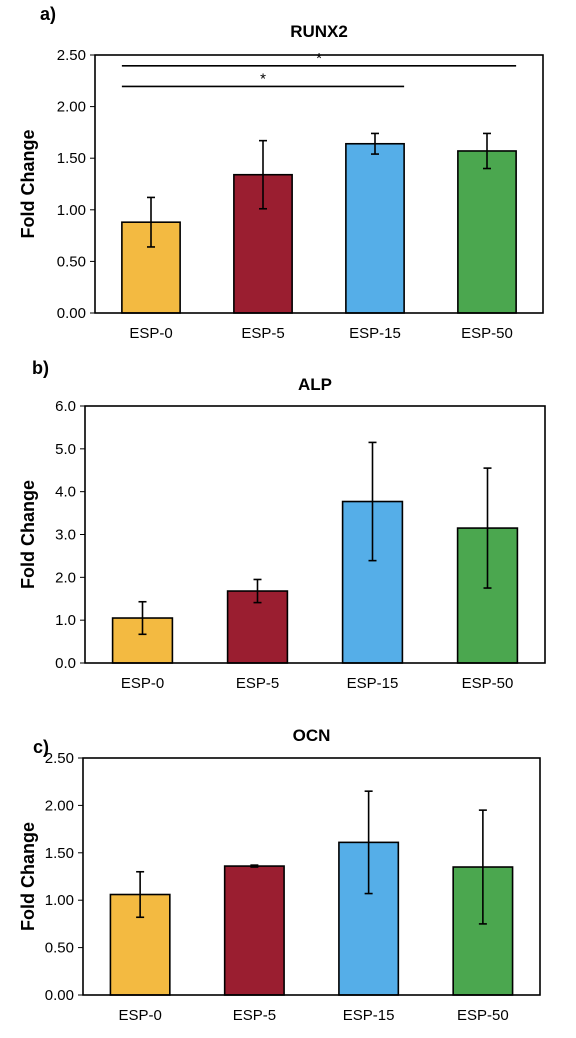  I want to click on chart-title: ALP, so click(315, 384).